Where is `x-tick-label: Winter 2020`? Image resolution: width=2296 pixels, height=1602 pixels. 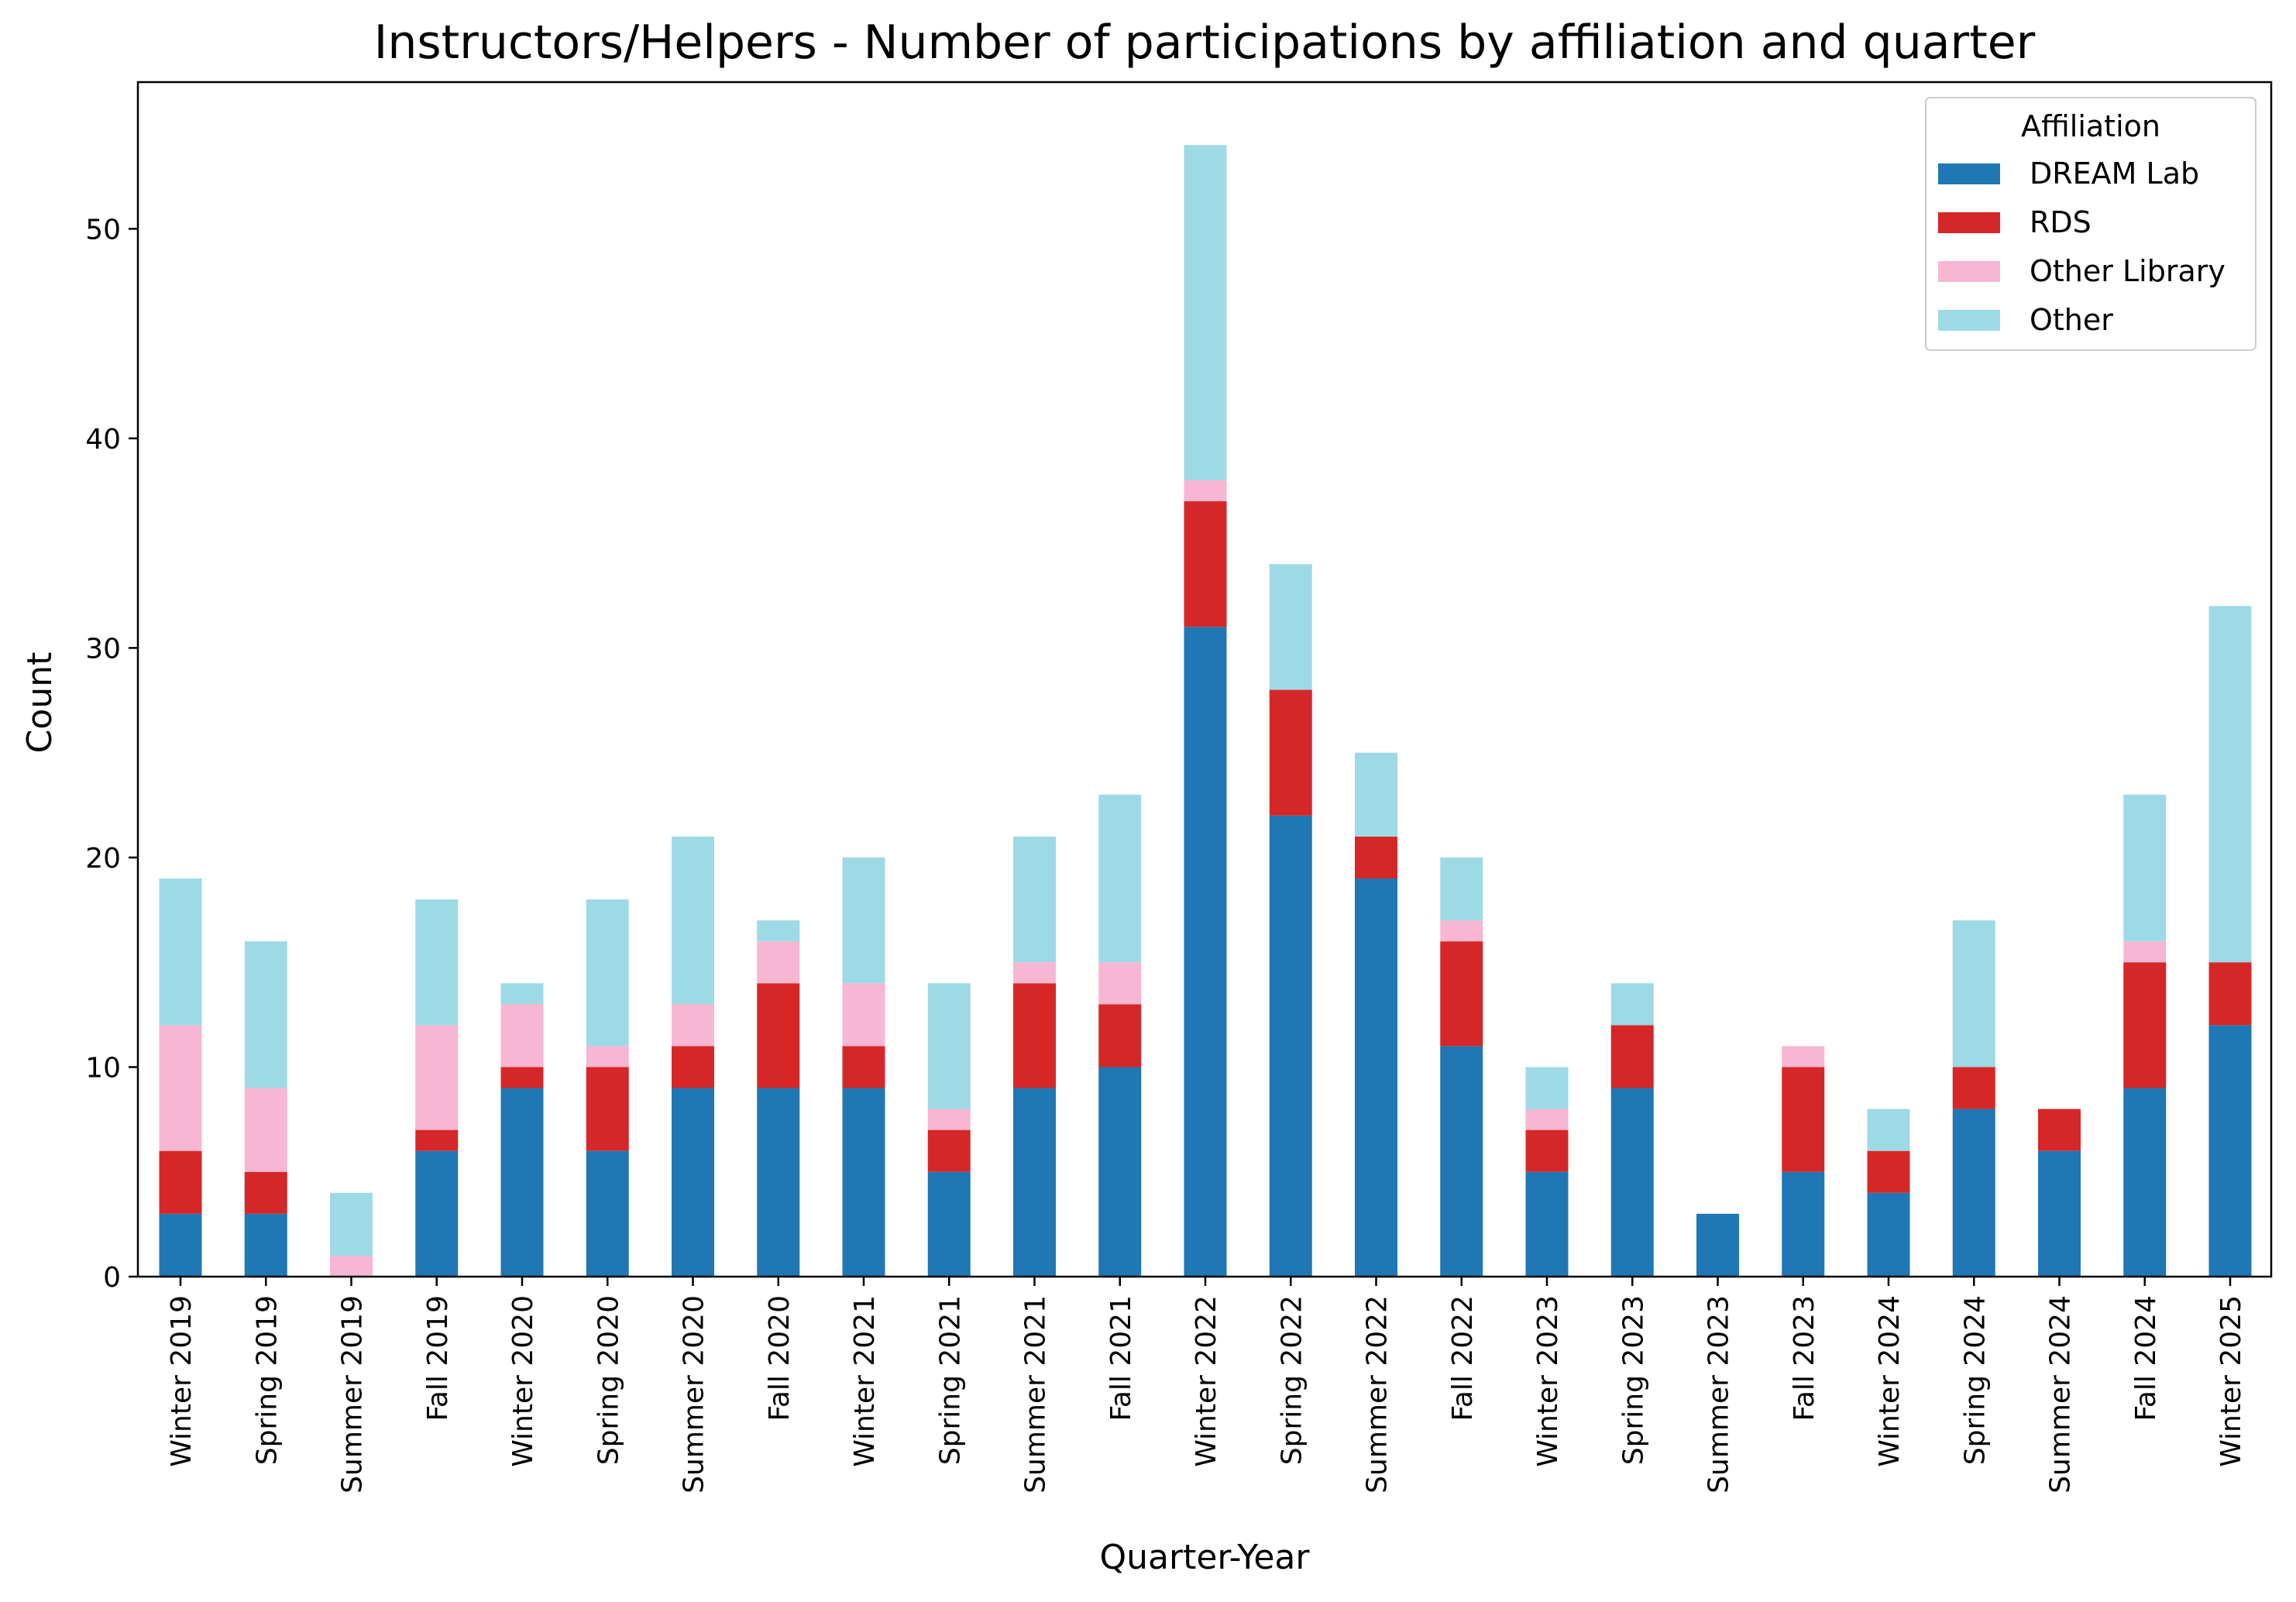 x-tick-label: Winter 2020 is located at coordinates (523, 1381).